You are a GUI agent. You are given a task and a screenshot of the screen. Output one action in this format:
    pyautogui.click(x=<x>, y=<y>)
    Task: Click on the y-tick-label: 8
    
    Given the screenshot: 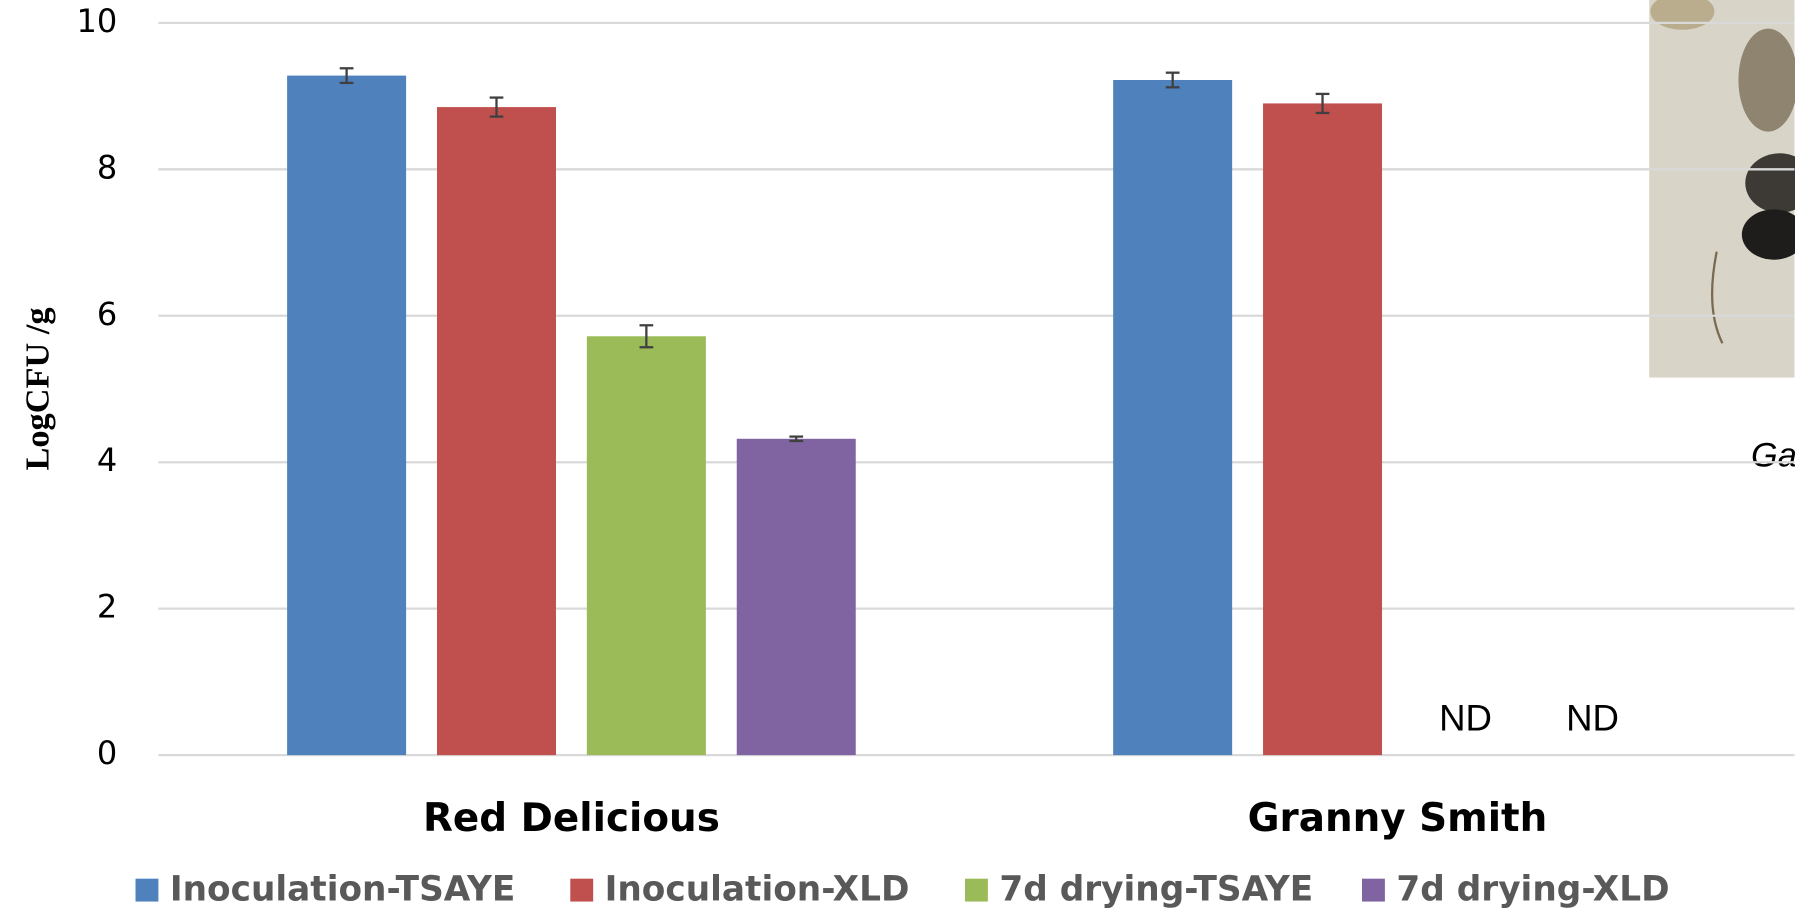 What is the action you would take?
    pyautogui.click(x=107, y=167)
    